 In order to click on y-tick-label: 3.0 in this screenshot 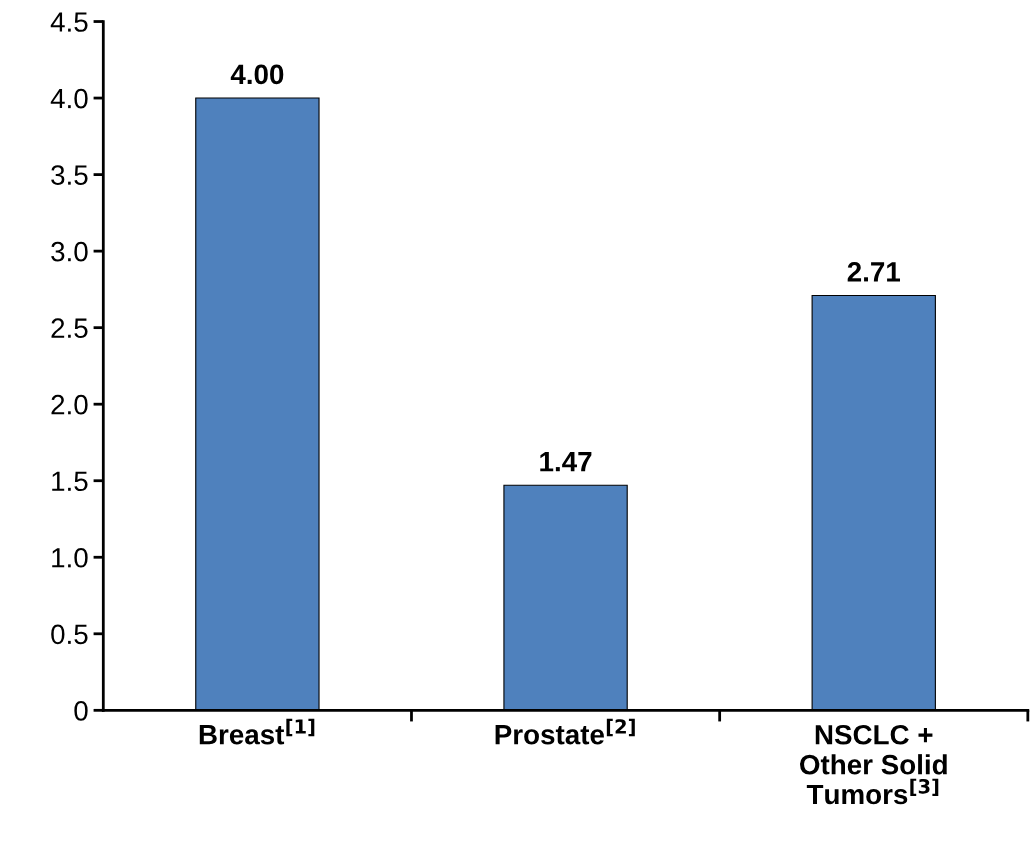, I will do `click(69, 251)`.